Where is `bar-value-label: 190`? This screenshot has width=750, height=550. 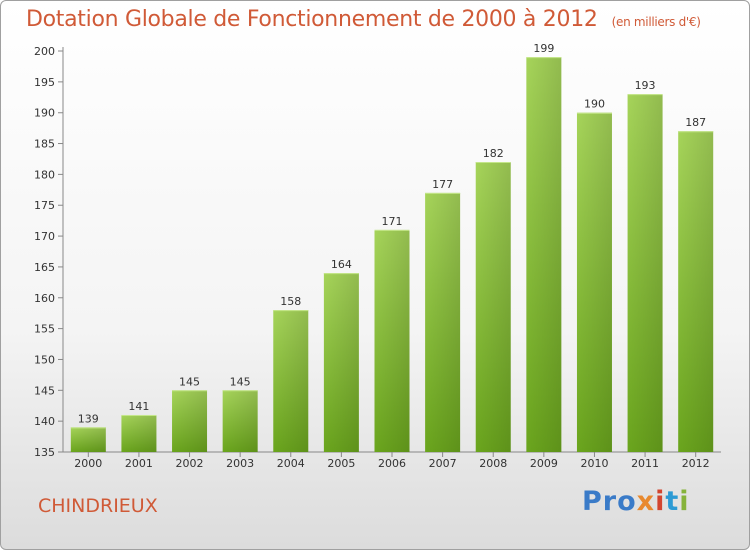
bar-value-label: 190 is located at coordinates (594, 104).